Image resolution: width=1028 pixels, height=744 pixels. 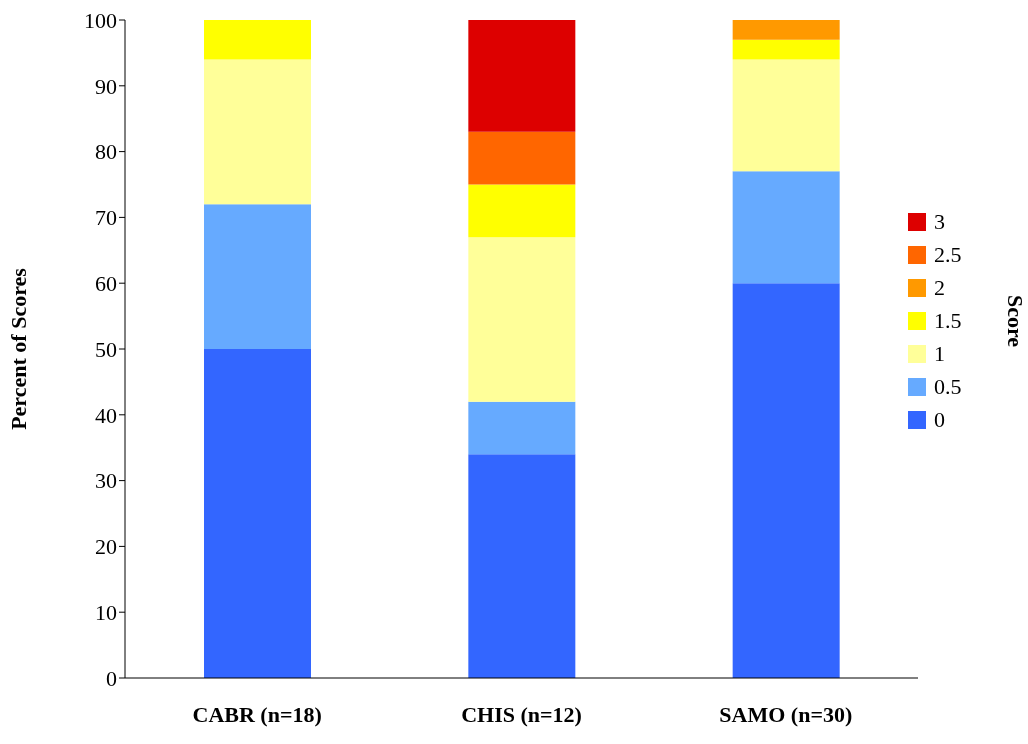 I want to click on y-tick-label: 30, so click(x=106, y=481).